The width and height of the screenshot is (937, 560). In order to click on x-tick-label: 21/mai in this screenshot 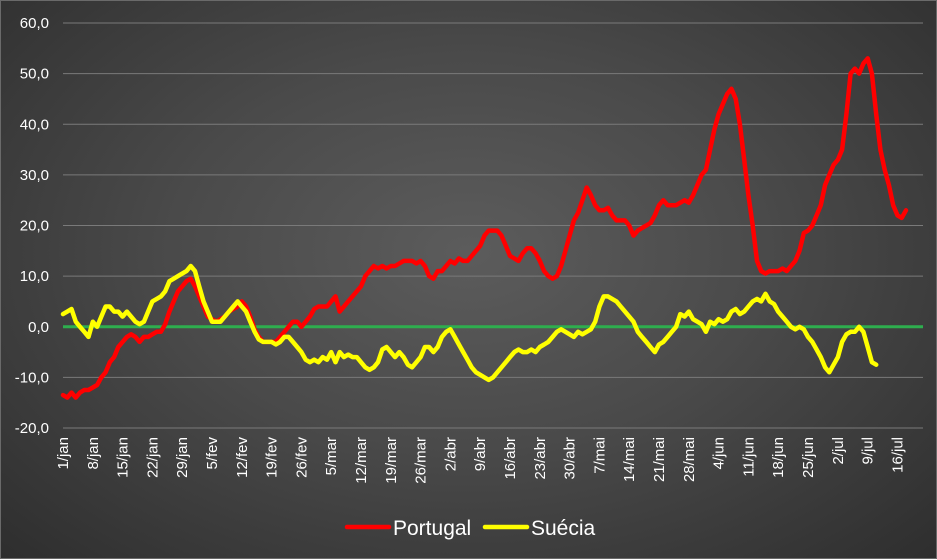, I will do `click(659, 459)`.